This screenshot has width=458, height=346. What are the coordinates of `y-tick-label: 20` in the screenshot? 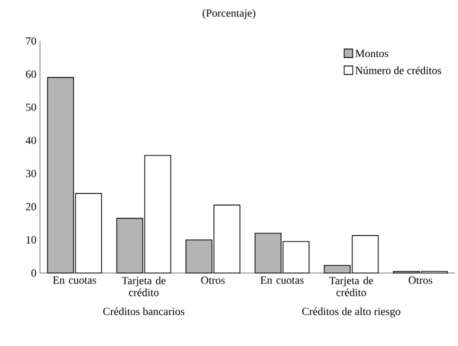 It's located at (31, 206).